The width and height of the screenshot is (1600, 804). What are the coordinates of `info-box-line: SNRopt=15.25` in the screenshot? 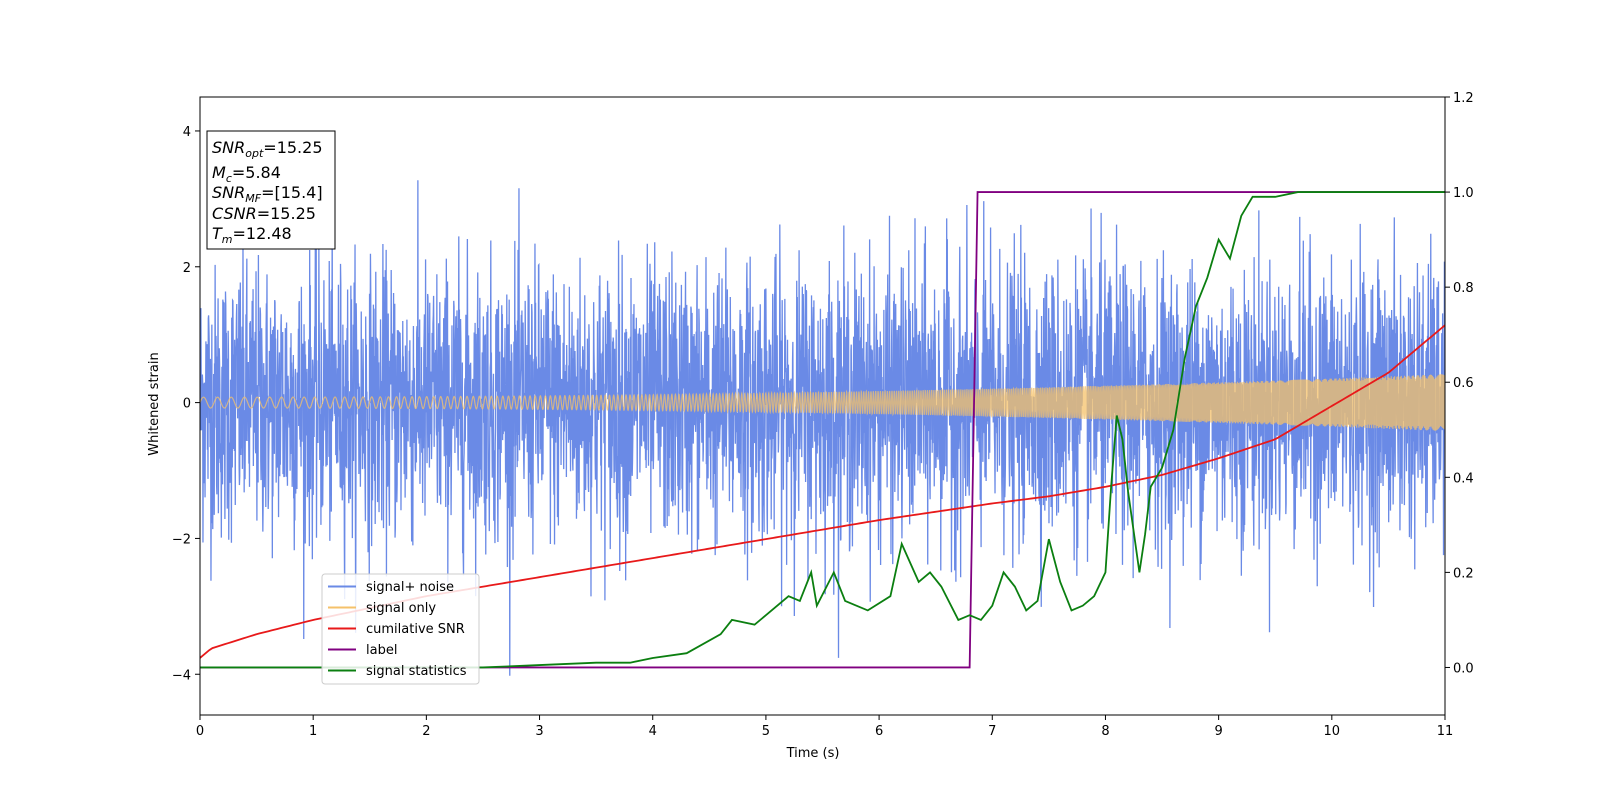 It's located at (267, 149).